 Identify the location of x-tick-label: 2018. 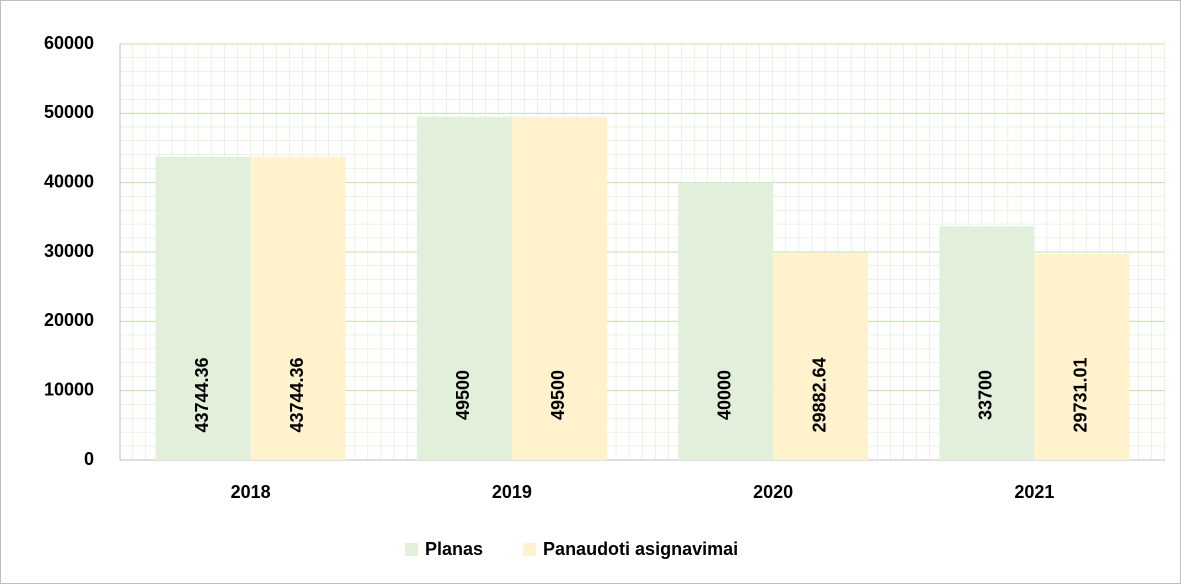
(251, 492).